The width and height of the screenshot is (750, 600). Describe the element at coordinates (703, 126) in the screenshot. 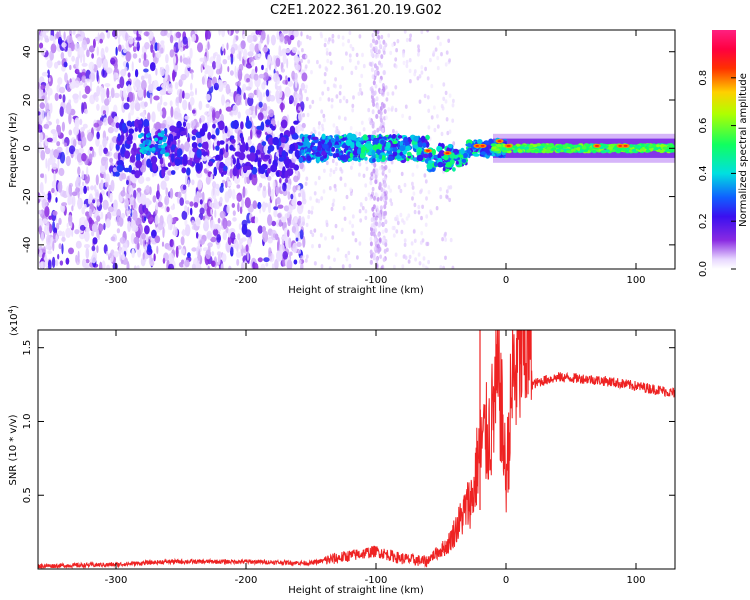

I see `colorbar-tick-label: 0.6` at that location.